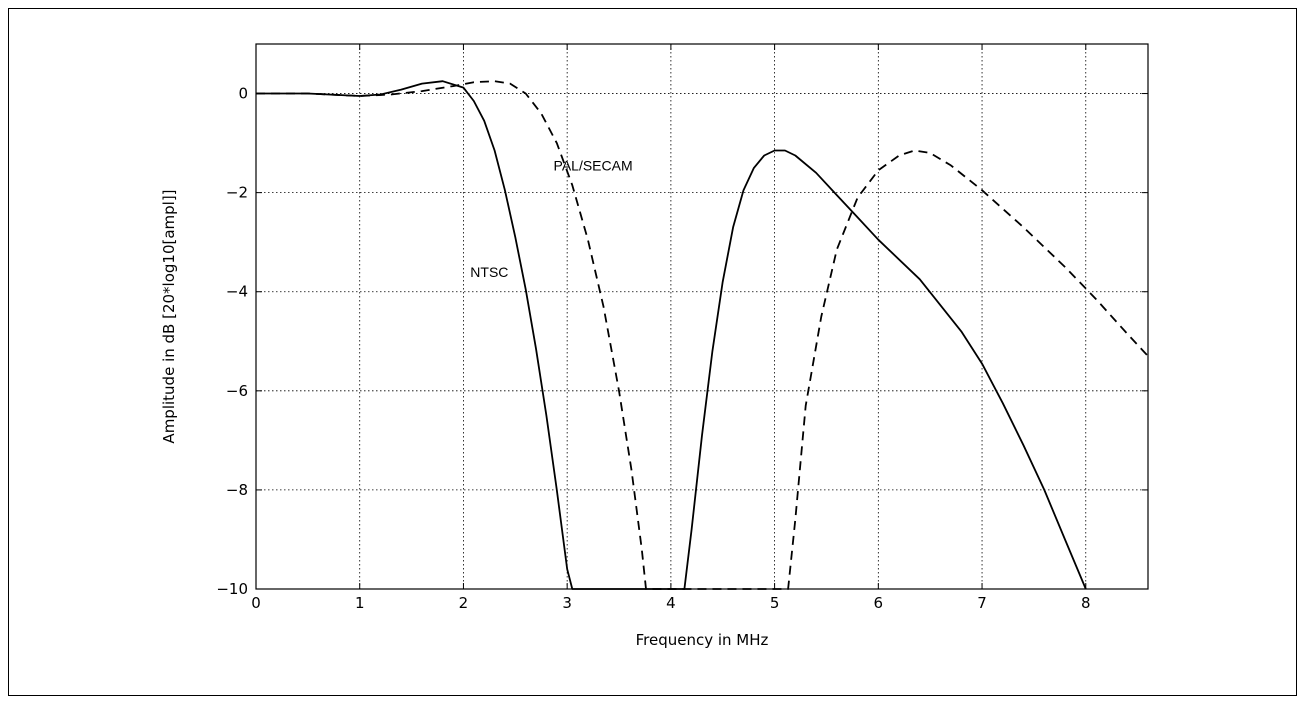 The image size is (1305, 704). What do you see at coordinates (489, 272) in the screenshot?
I see `series-annotation-ntsc: NTSC` at bounding box center [489, 272].